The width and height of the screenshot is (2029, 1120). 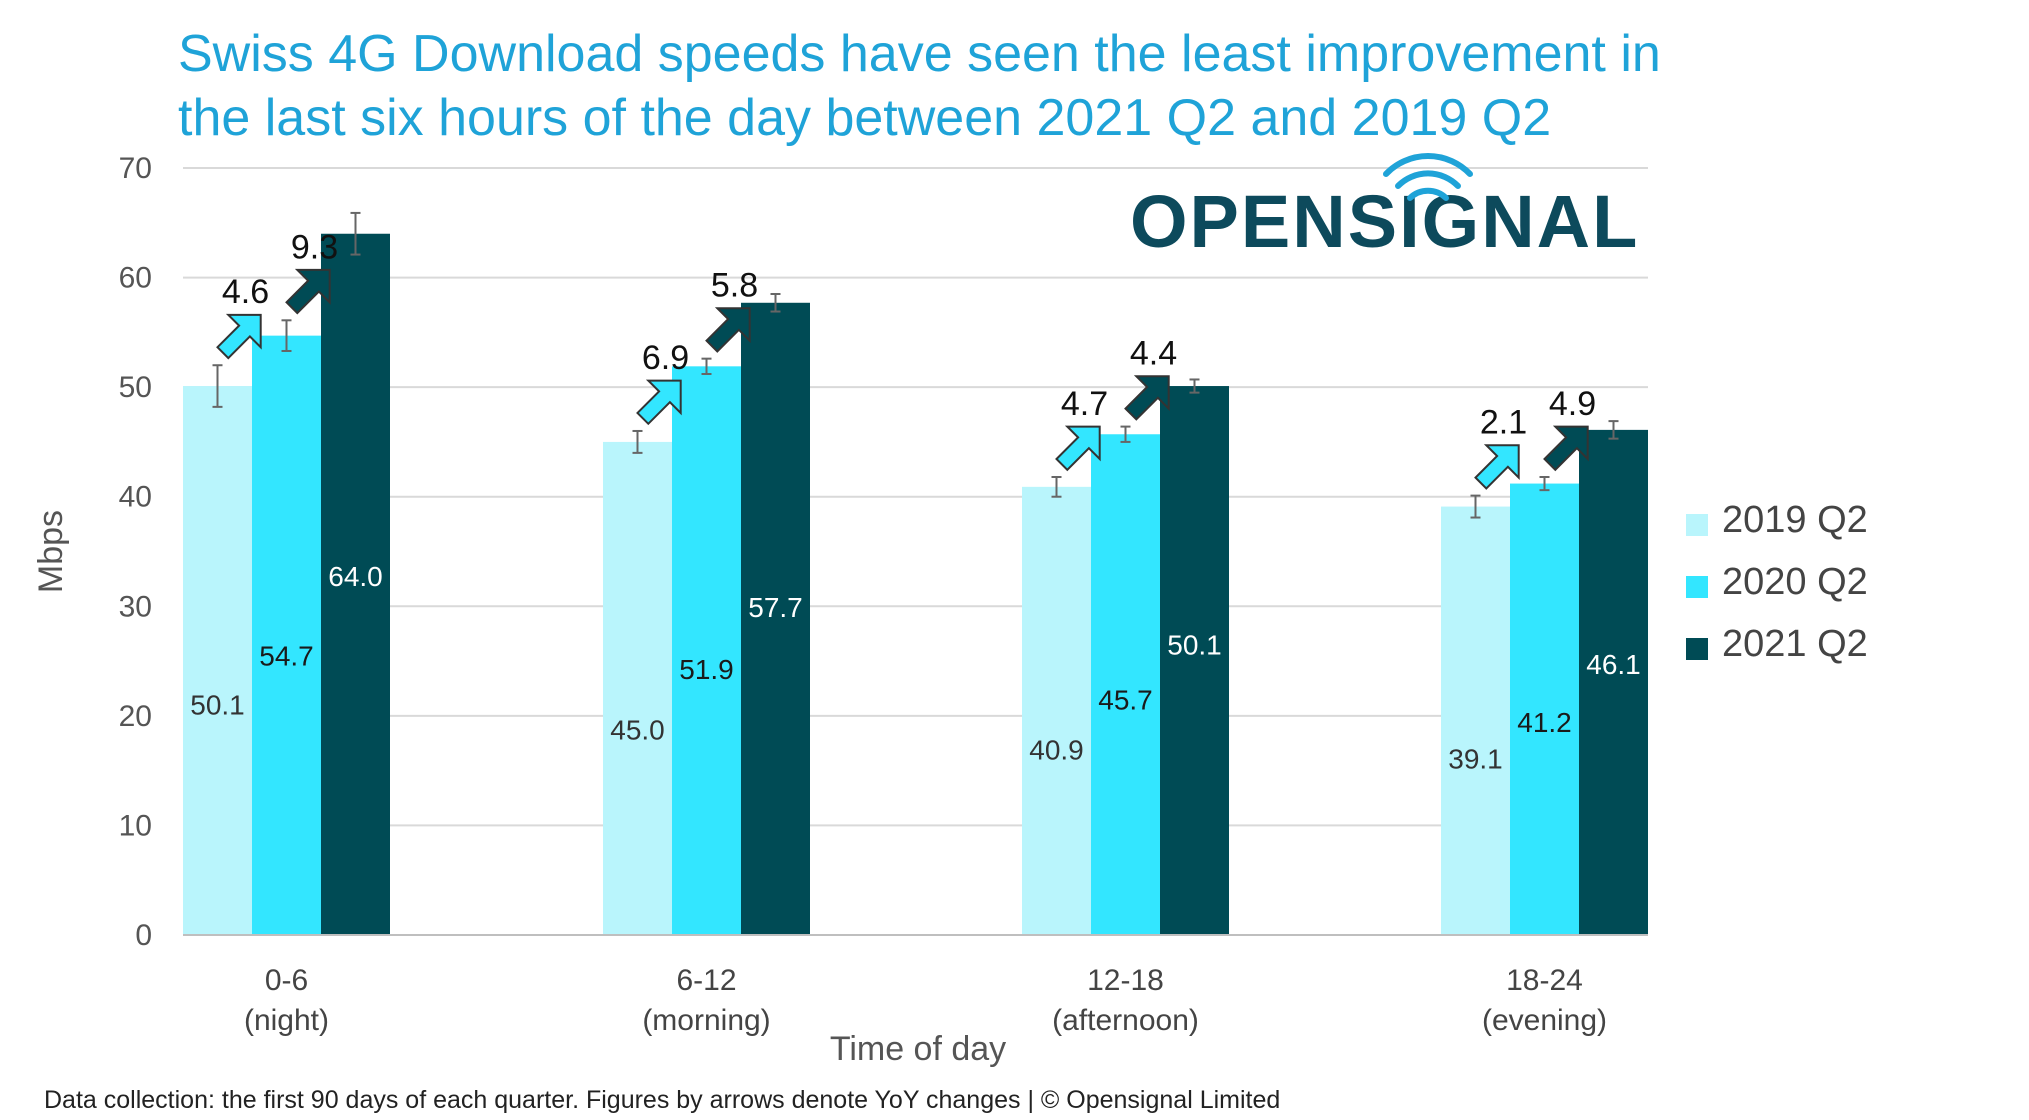 I want to click on y-tick-label: 60, so click(x=135, y=278).